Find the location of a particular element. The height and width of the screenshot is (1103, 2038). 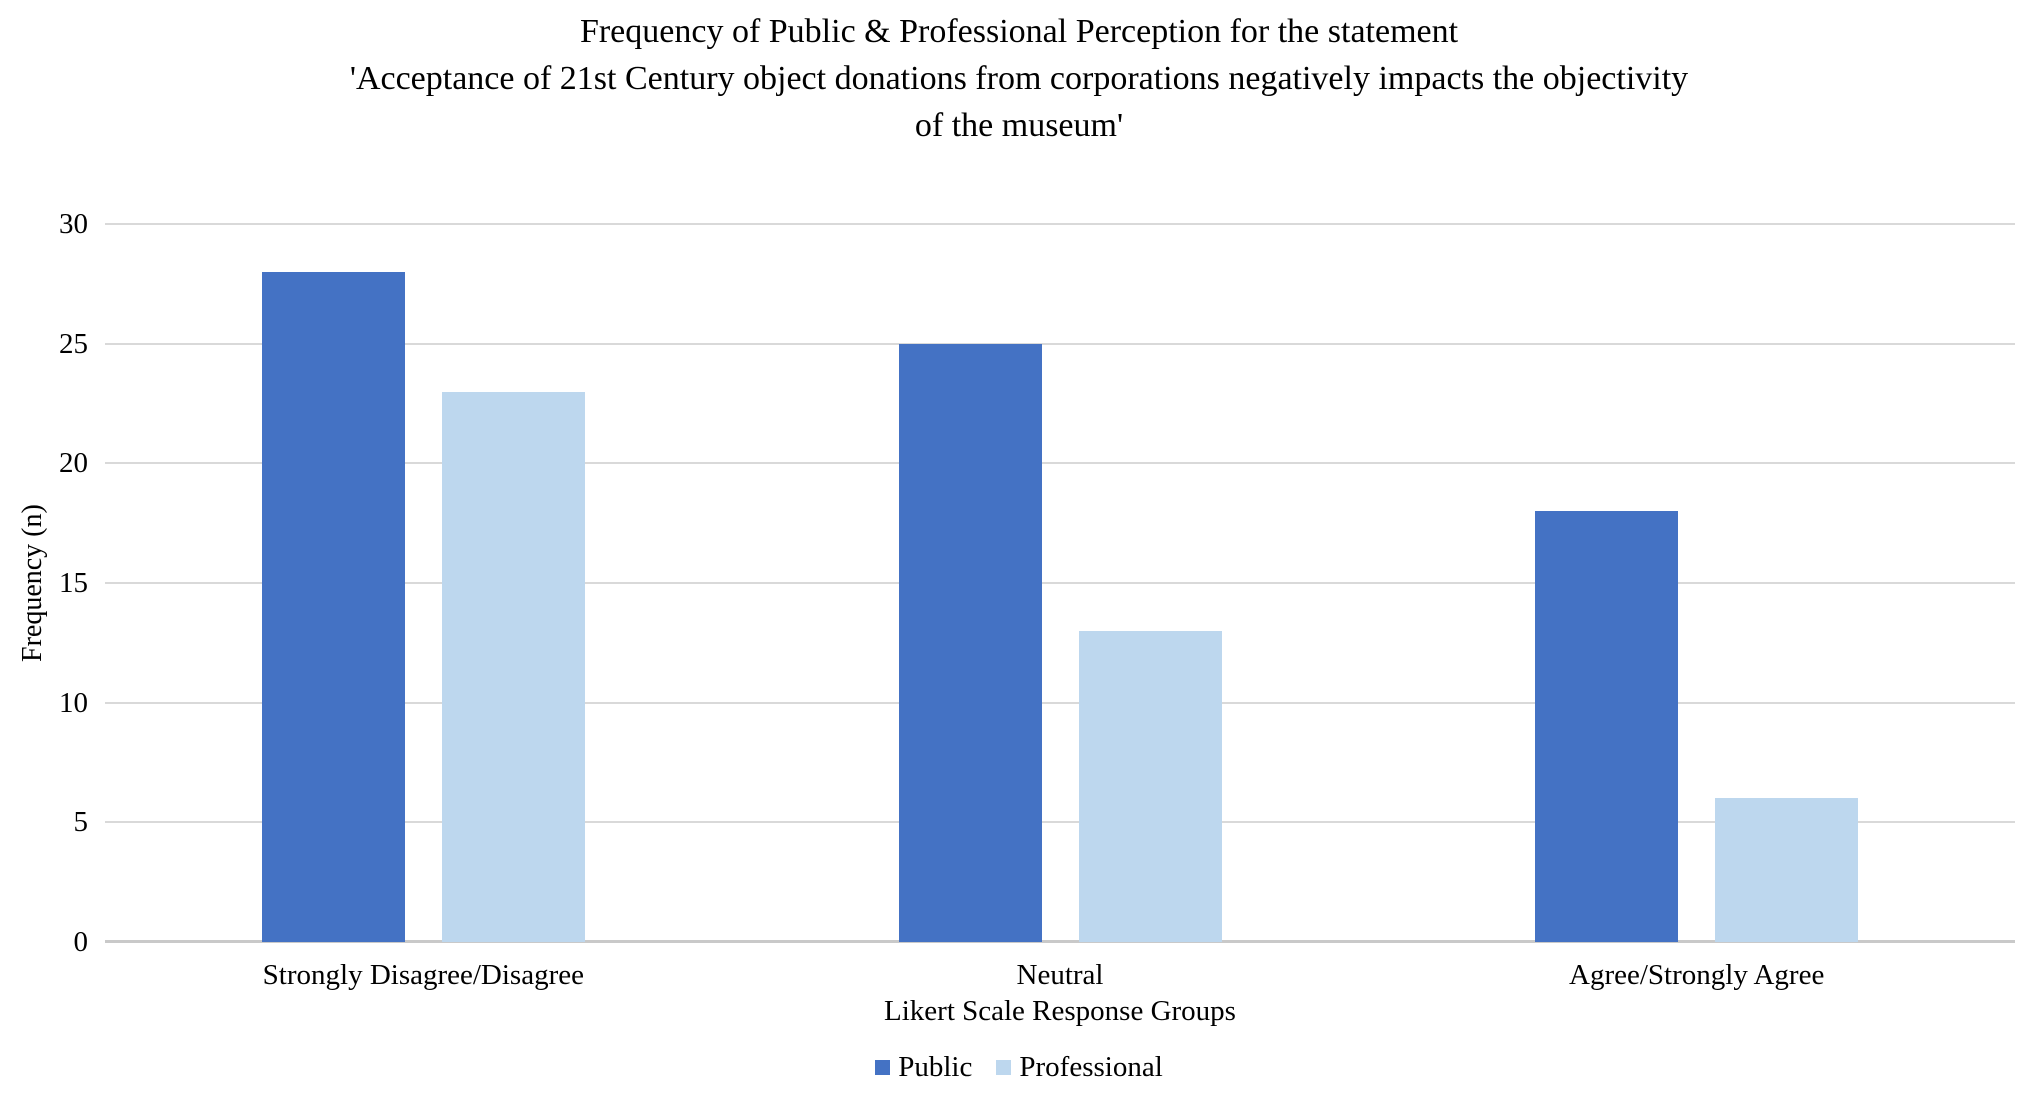

y-tick-label-25: 25 is located at coordinates (73, 343).